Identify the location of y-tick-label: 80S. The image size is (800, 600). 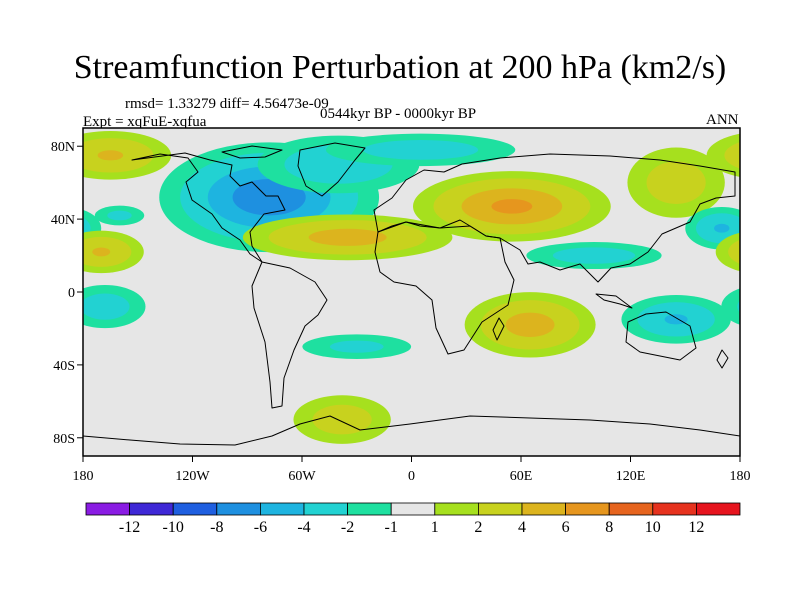
(64, 439).